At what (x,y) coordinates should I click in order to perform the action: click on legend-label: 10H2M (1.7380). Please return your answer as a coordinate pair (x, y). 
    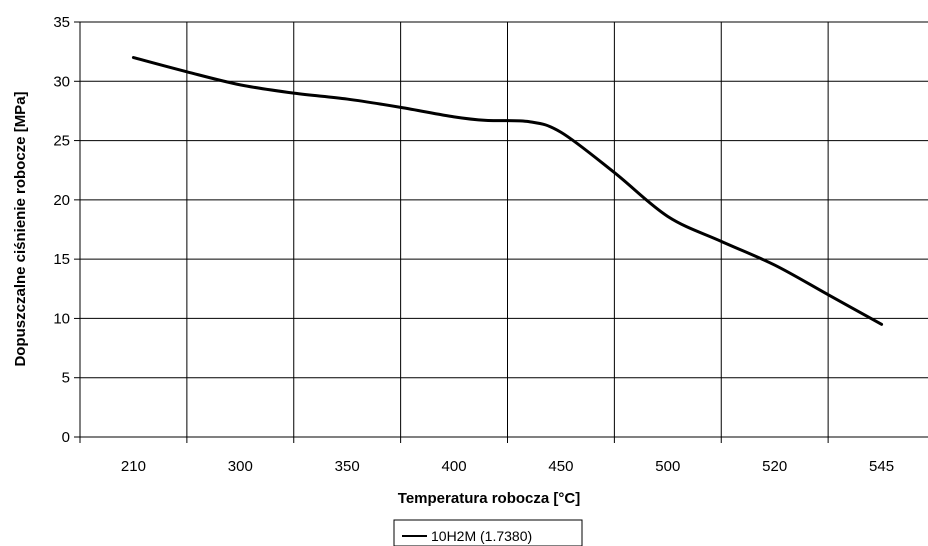
    Looking at the image, I should click on (481, 536).